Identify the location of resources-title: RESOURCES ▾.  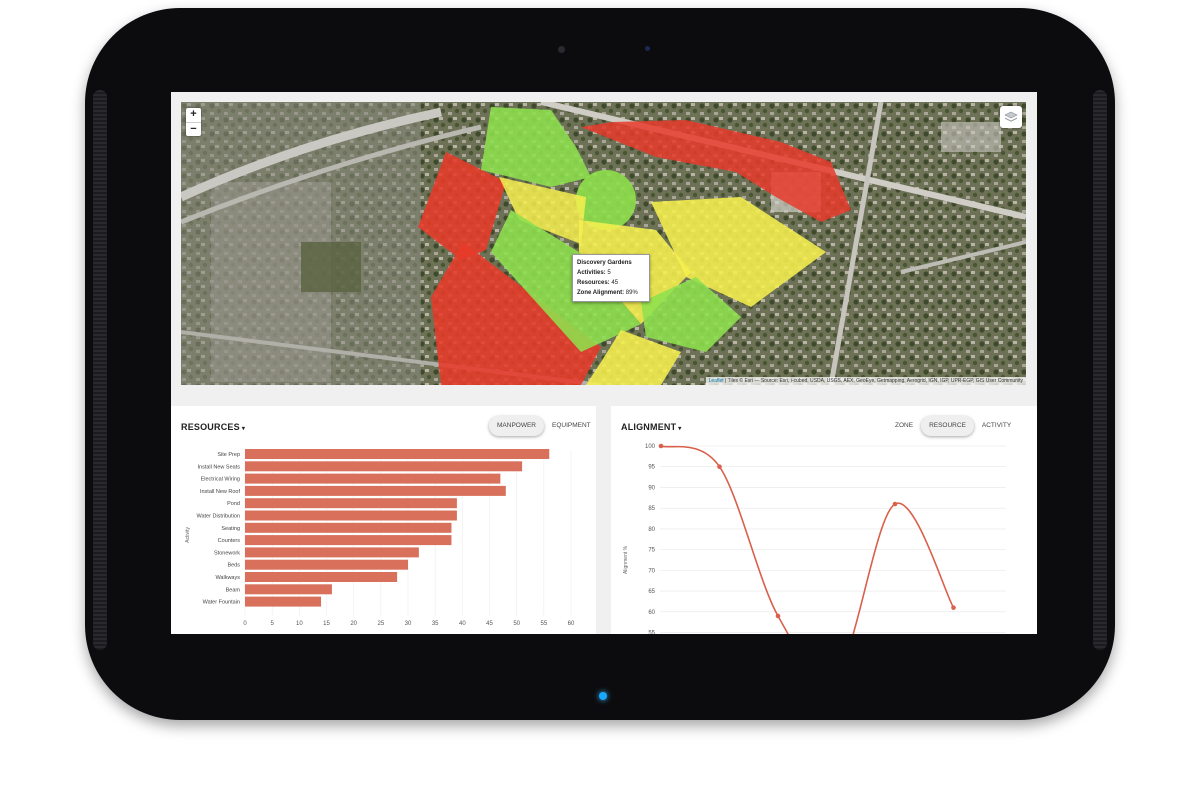
(213, 427).